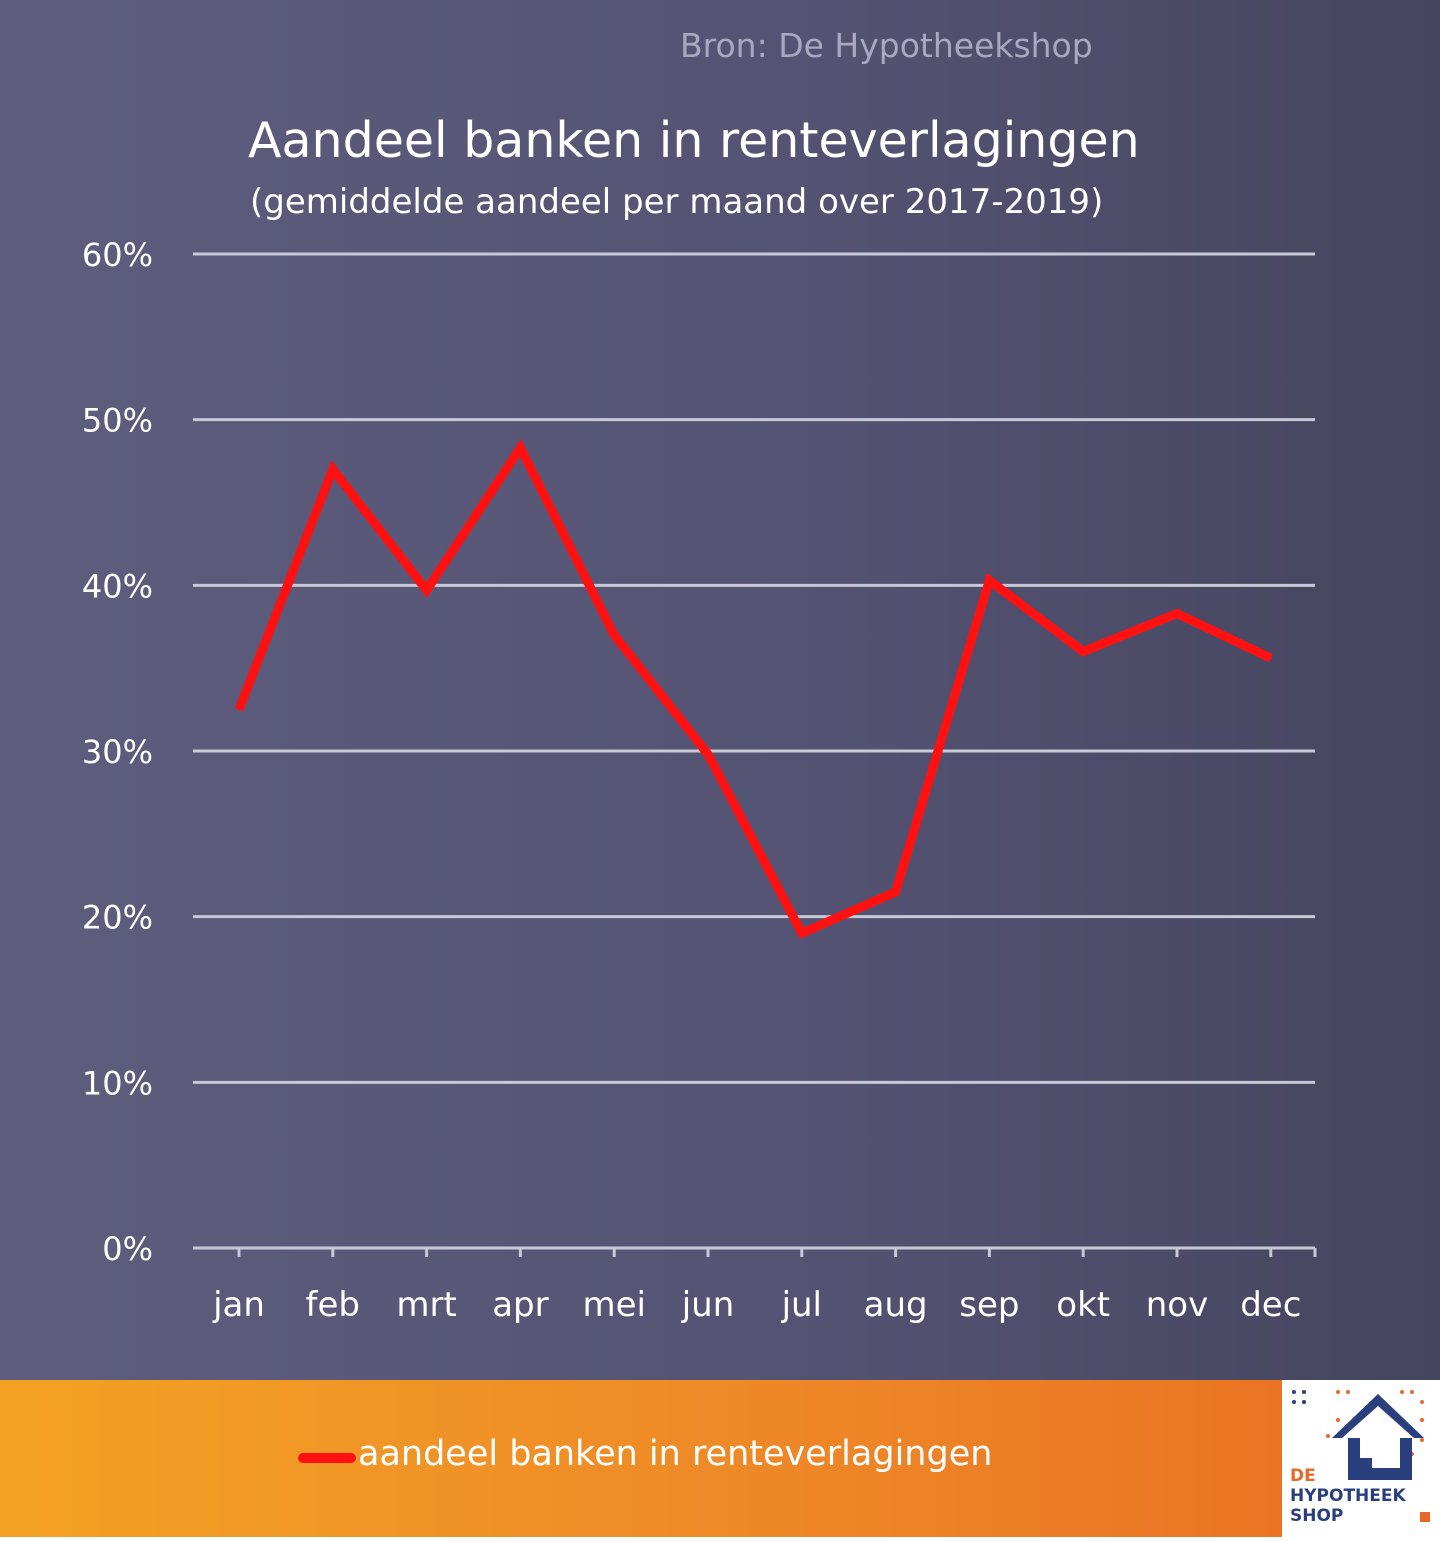  I want to click on x-tick-label: okt, so click(1083, 1305).